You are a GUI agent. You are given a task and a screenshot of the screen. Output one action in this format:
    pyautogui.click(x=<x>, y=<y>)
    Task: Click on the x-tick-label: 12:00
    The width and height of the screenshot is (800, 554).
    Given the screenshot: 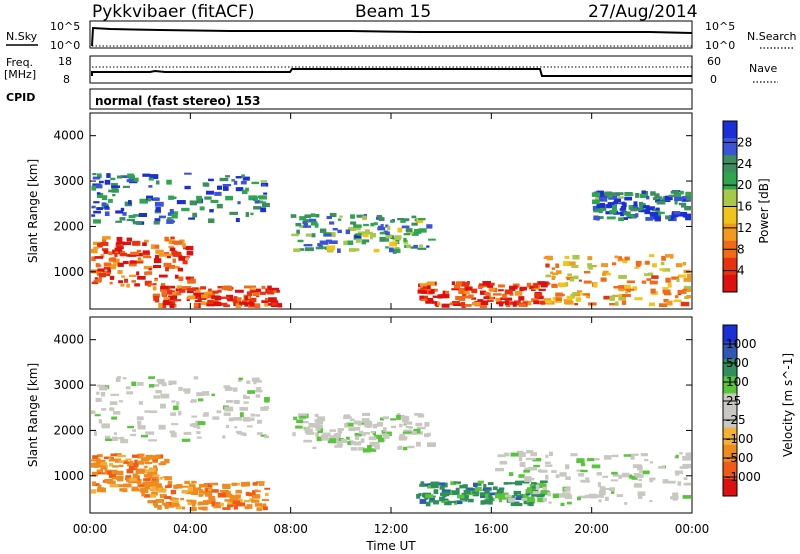 What is the action you would take?
    pyautogui.click(x=391, y=529)
    